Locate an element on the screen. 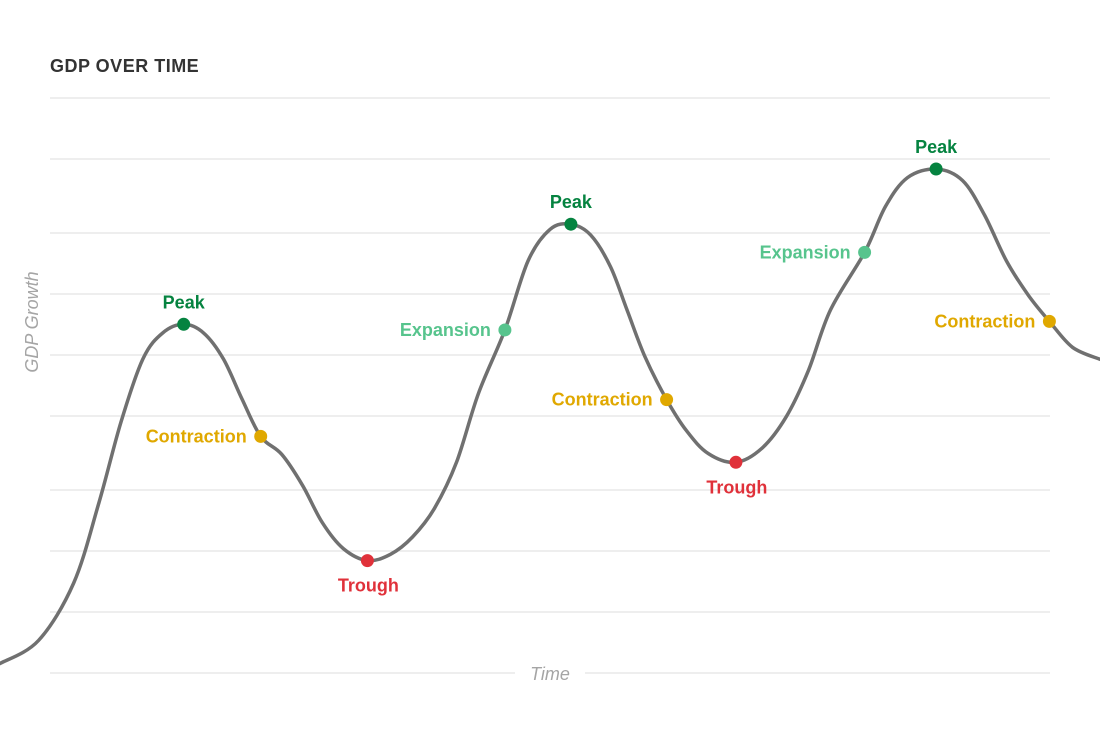  x-axis-label: Time is located at coordinates (550, 674).